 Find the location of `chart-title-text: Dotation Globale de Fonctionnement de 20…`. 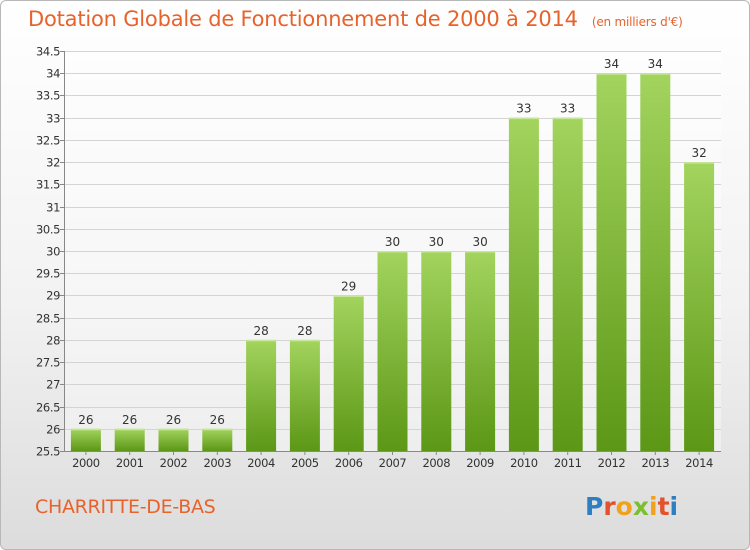

chart-title-text: Dotation Globale de Fonctionnement de 20… is located at coordinates (303, 19).